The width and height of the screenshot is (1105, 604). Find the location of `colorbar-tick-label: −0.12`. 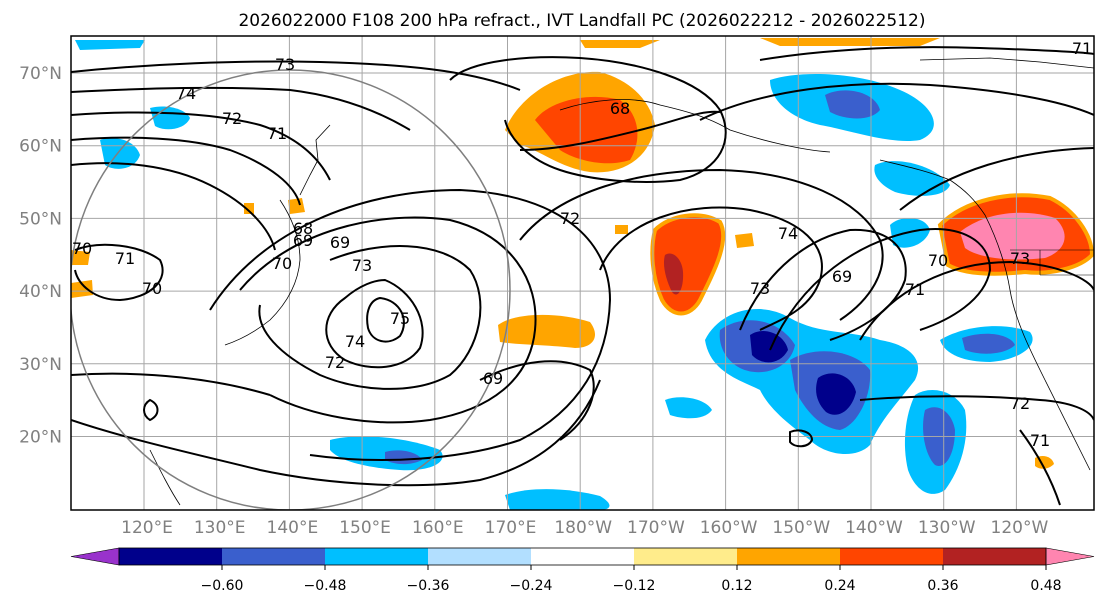

colorbar-tick-label: −0.12 is located at coordinates (634, 586).